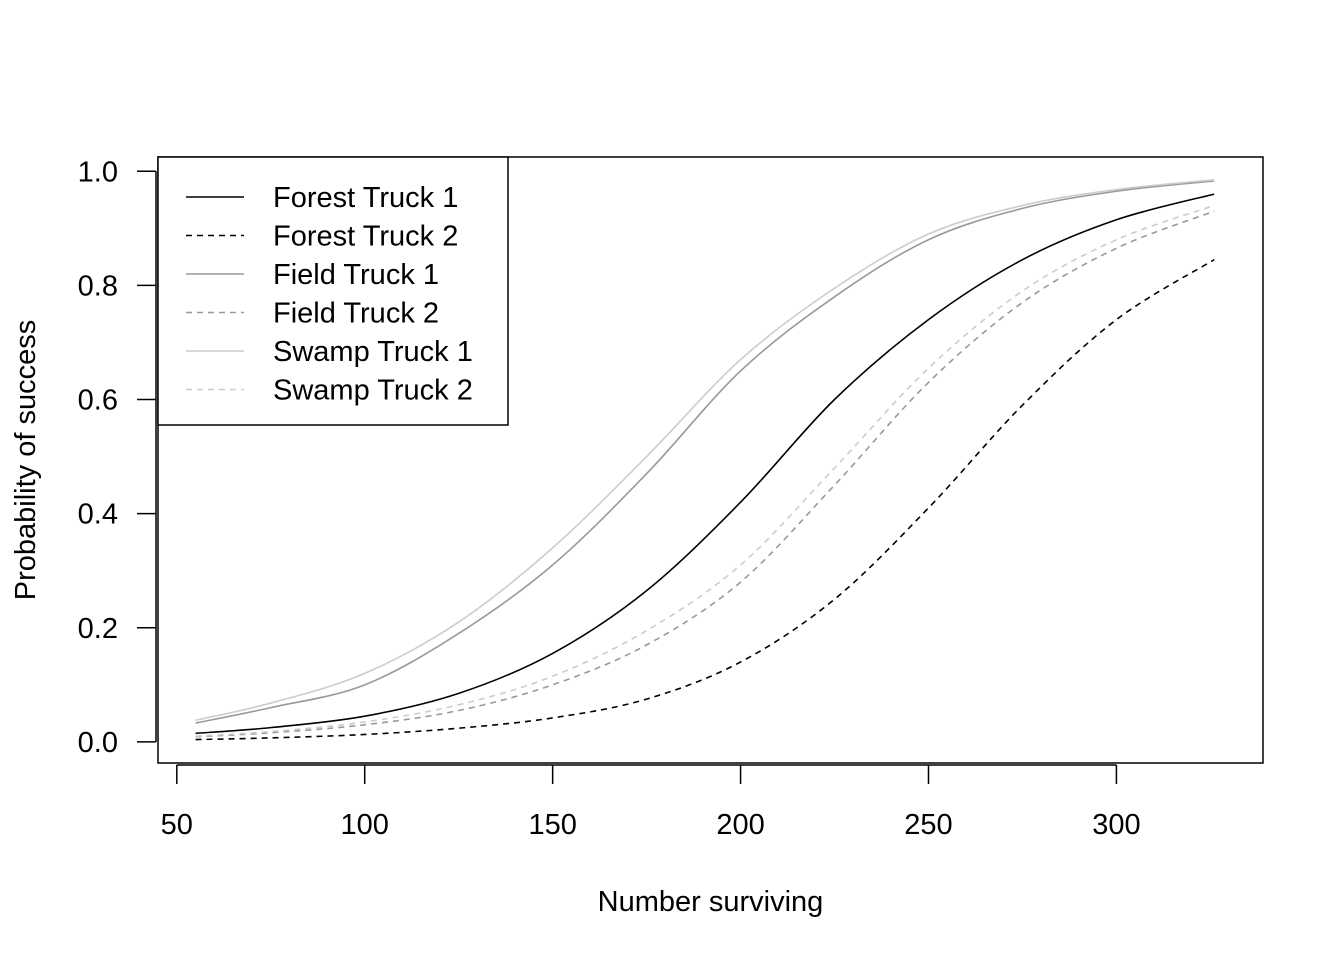 The image size is (1344, 960). I want to click on legend-label: Forest Truck 2, so click(365, 237).